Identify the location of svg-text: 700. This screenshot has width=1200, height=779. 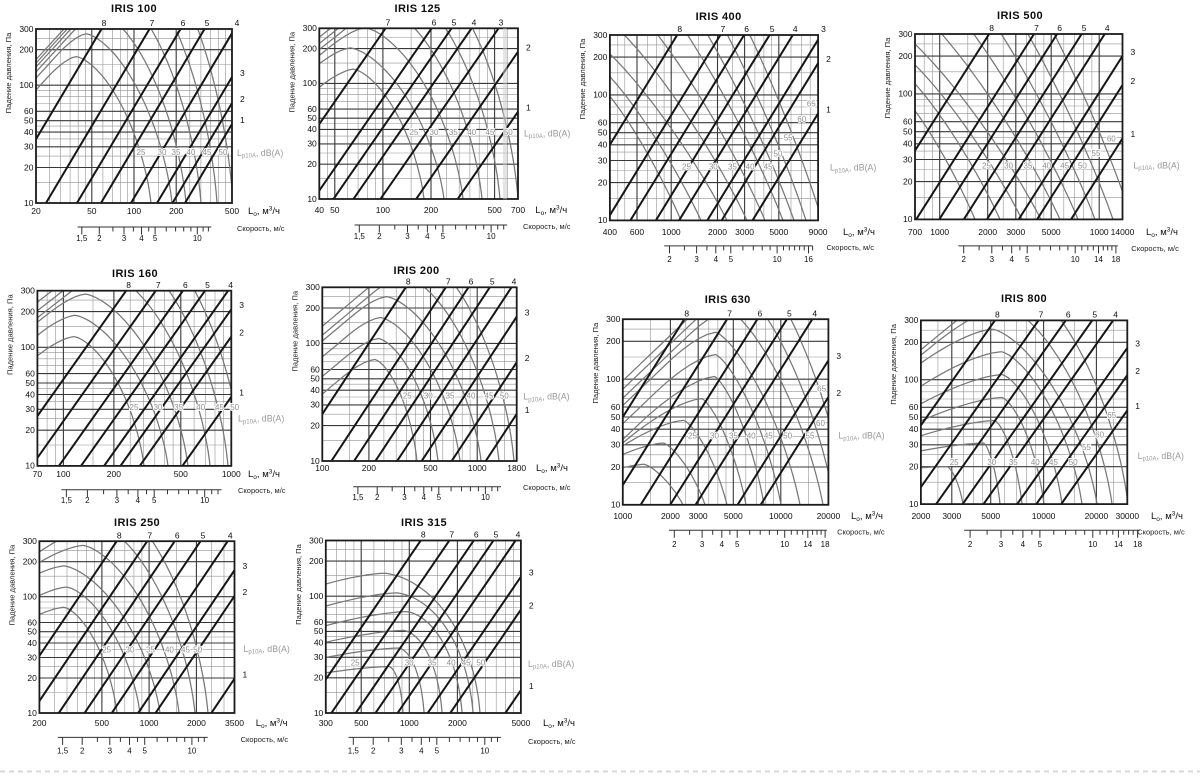
(915, 232).